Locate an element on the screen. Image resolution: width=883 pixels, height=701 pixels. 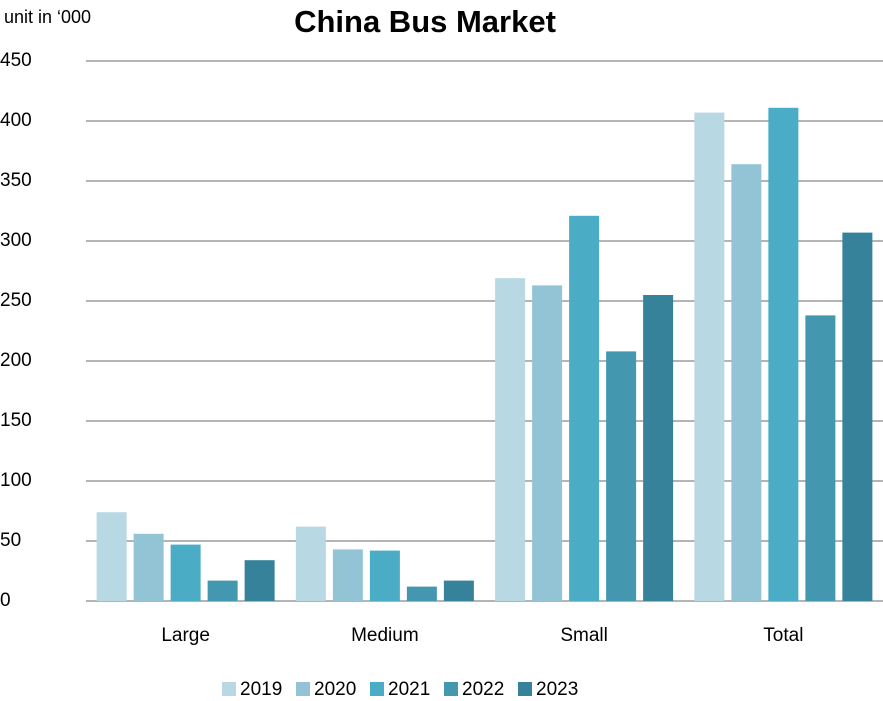
legend-label: 2020 is located at coordinates (335, 689).